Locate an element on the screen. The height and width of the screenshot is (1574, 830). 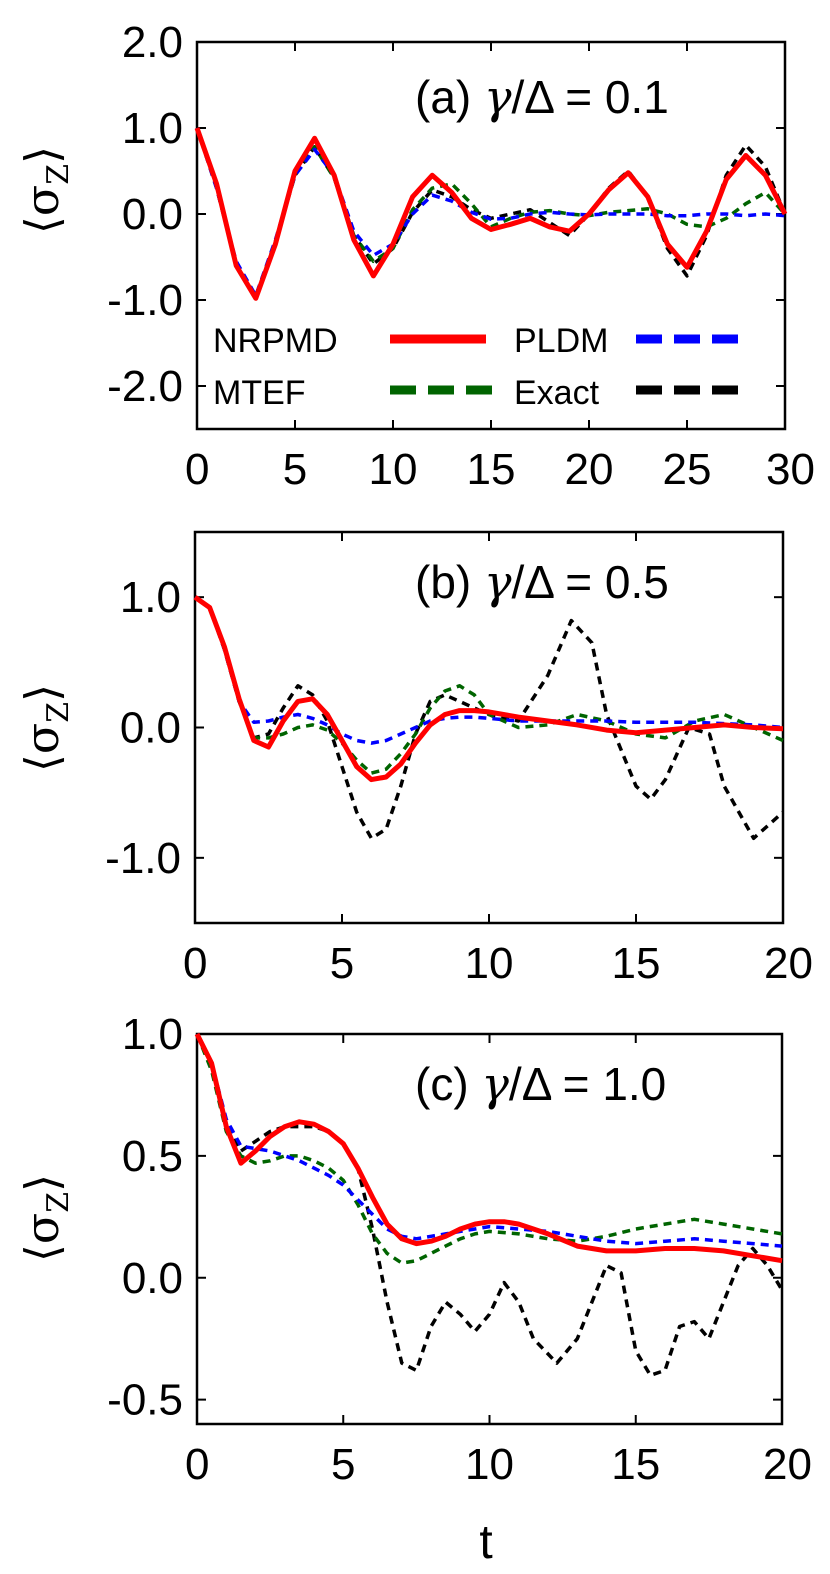
y-tick-label-a-3: -1.0 is located at coordinates (145, 300).